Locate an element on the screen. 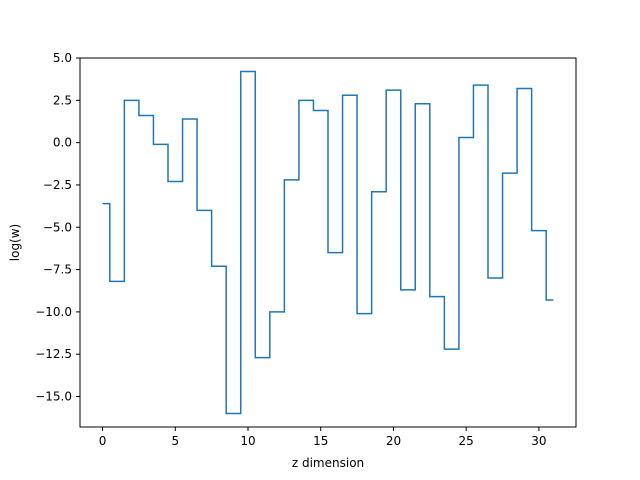 This screenshot has width=640, height=480. y-tick-label: −7.5 is located at coordinates (57, 270).